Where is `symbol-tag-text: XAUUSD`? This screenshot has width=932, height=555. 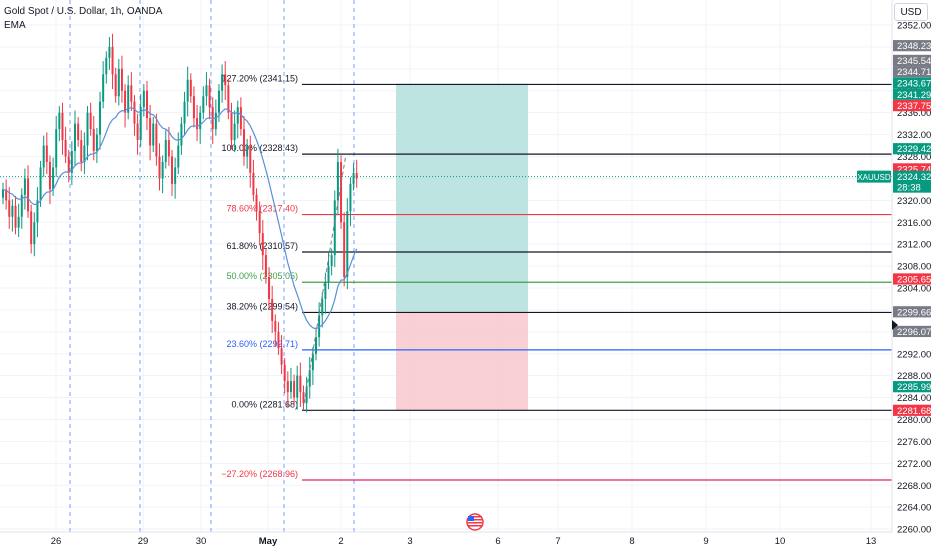
symbol-tag-text: XAUUSD is located at coordinates (874, 177).